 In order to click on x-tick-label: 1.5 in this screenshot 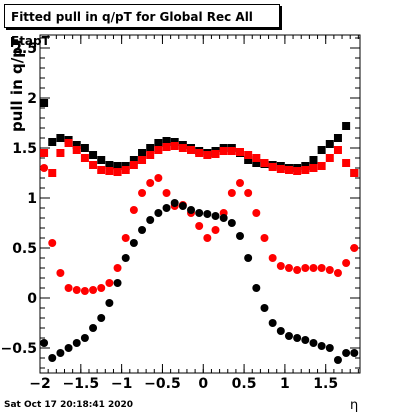, I will do `click(325, 384)`.